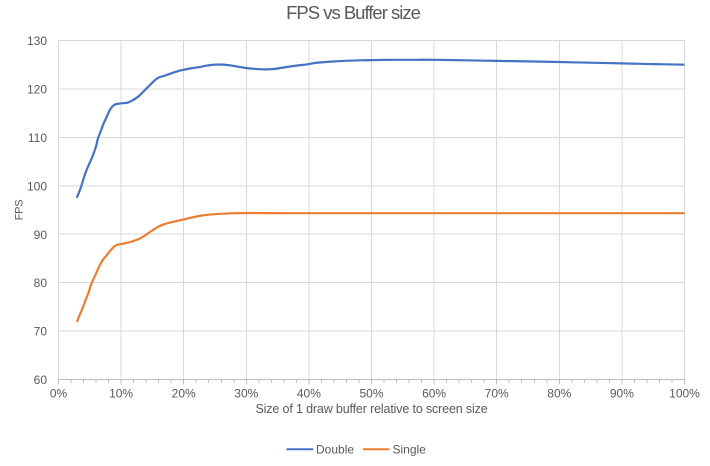 This screenshot has width=710, height=466. I want to click on svg-text: 20%, so click(184, 394).